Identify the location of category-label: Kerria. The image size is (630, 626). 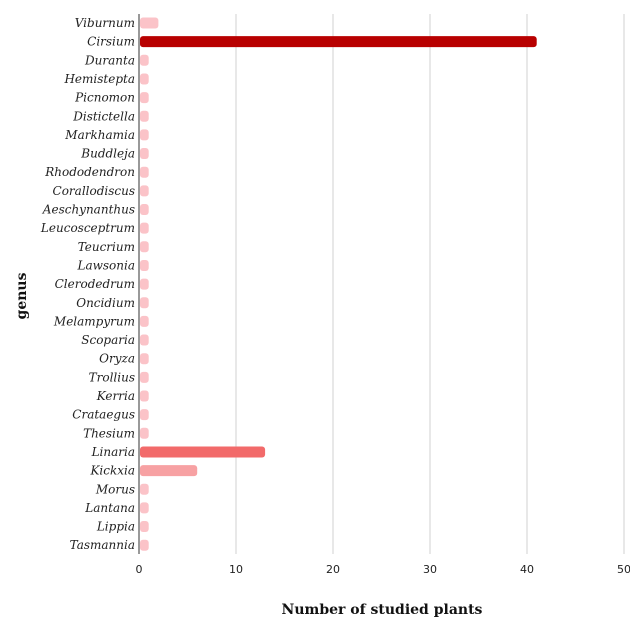
(115, 396).